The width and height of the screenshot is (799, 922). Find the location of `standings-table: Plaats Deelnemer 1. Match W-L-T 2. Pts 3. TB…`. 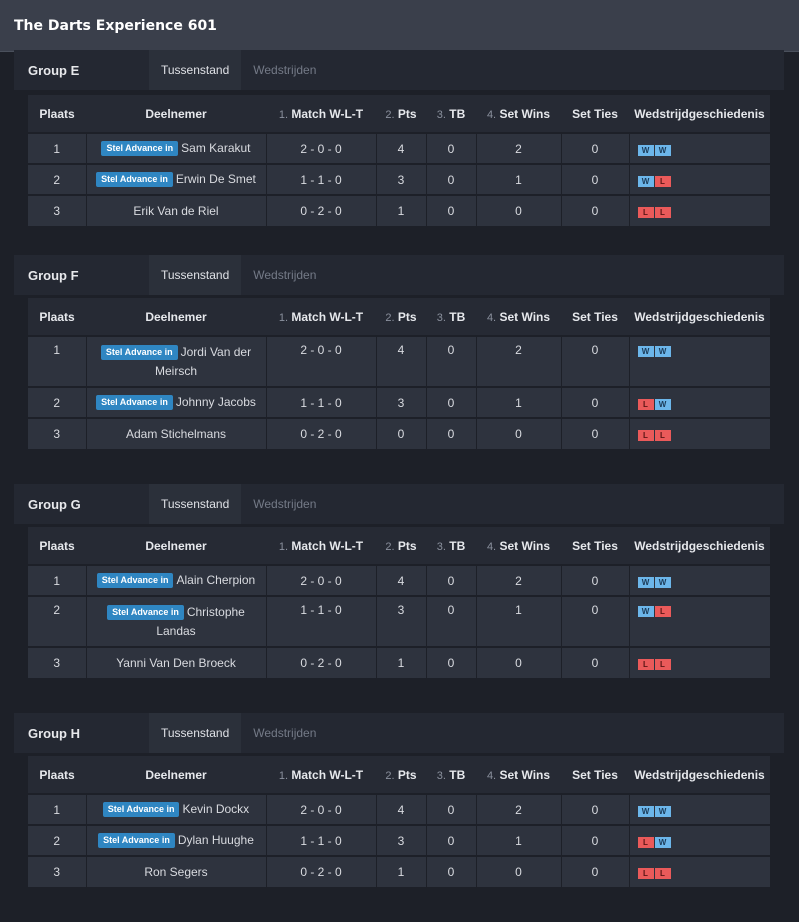

standings-table: Plaats Deelnemer 1. Match W-L-T 2. Pts 3. TB… is located at coordinates (399, 160).